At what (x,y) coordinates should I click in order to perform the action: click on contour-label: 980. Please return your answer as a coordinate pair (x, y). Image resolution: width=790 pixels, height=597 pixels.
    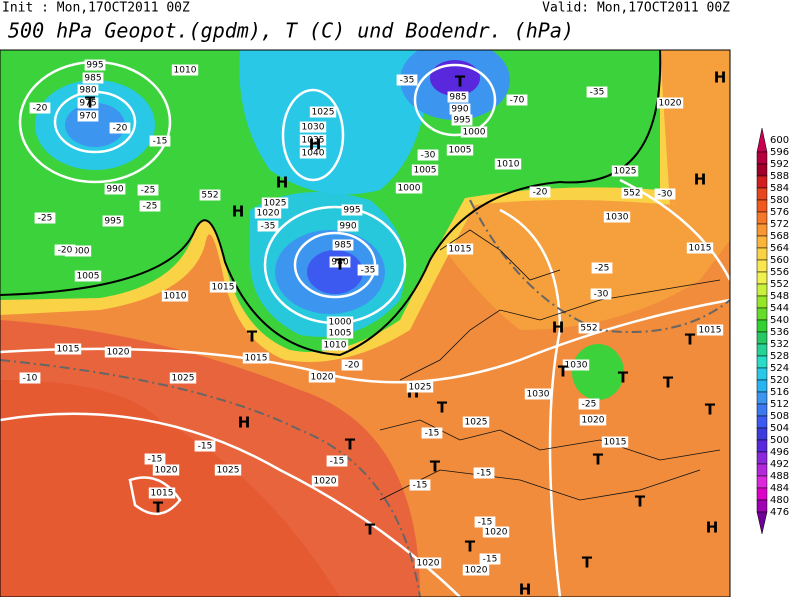
    Looking at the image, I should click on (339, 263).